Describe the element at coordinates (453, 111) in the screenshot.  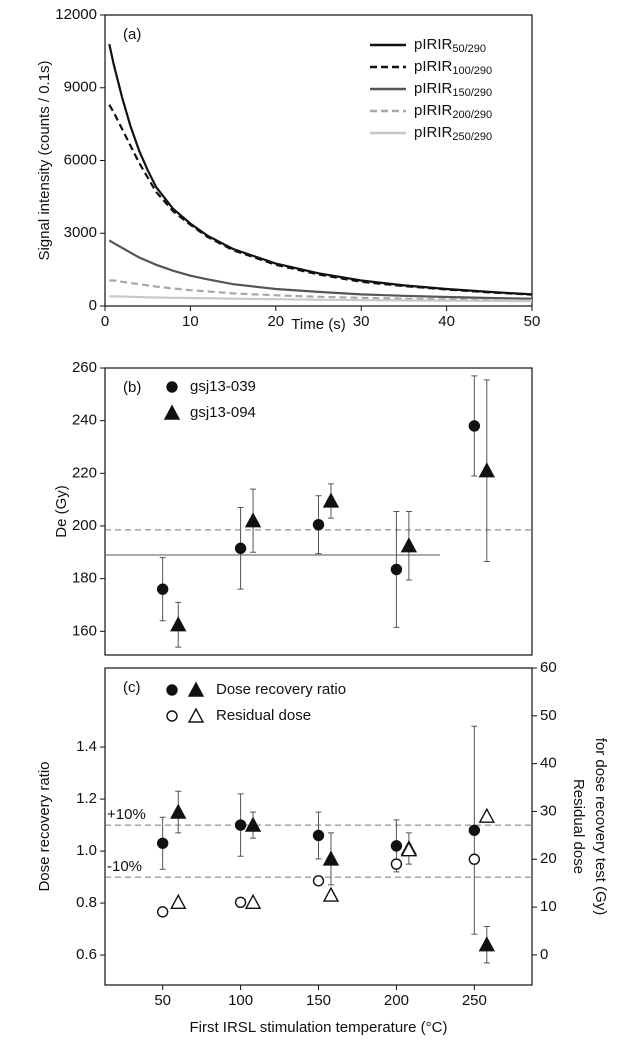
I see `legend-label: pIRIR200/290` at that location.